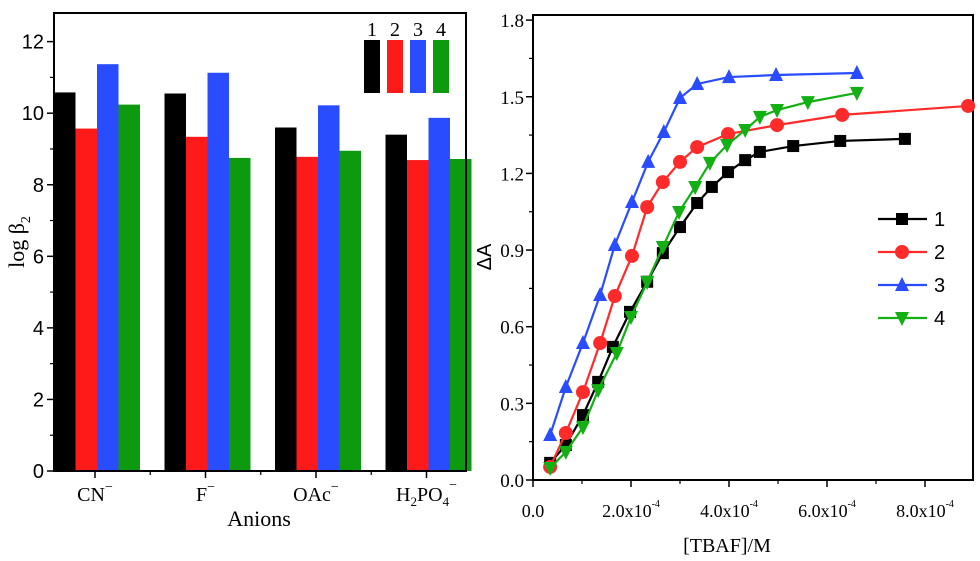  What do you see at coordinates (426, 493) in the screenshot?
I see `x-tick-label: H2PO4−` at bounding box center [426, 493].